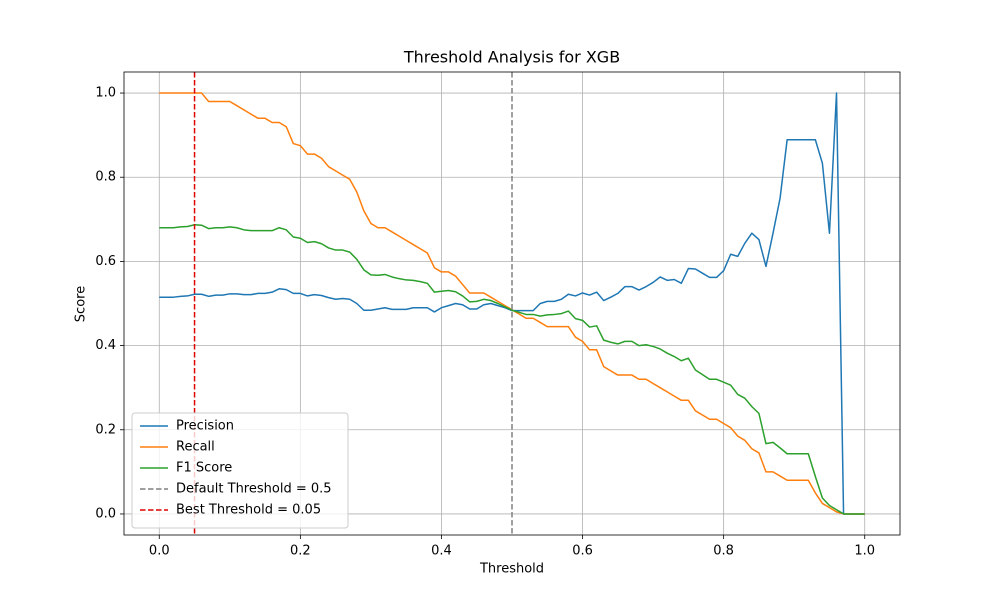 The width and height of the screenshot is (1000, 600). I want to click on x-tick-label: 0.6, so click(582, 551).